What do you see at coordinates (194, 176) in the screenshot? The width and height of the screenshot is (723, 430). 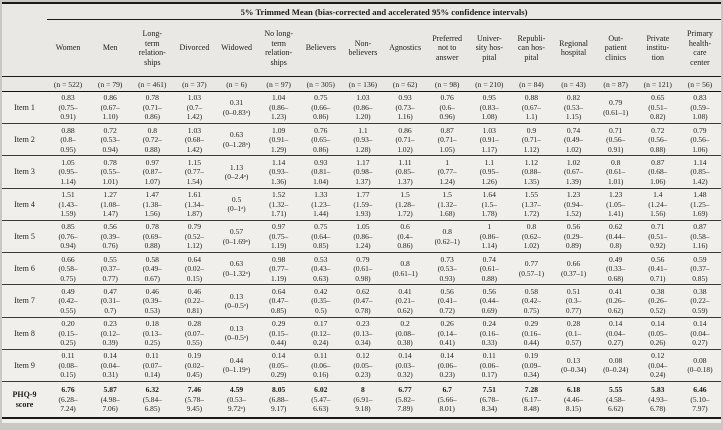 I see `cell-confidence-interval: (0.77– 1.54)` at bounding box center [194, 176].